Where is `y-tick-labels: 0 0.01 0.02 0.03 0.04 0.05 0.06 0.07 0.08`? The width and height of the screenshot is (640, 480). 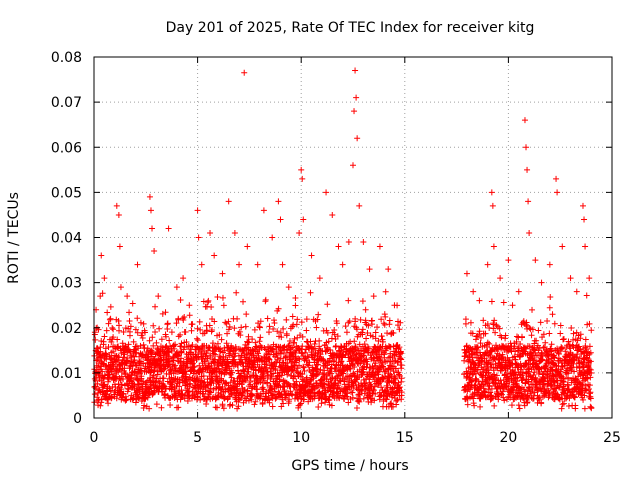
y-tick-labels: 0 0.01 0.02 0.03 0.04 0.05 0.06 0.07 0.08 is located at coordinates (66, 238).